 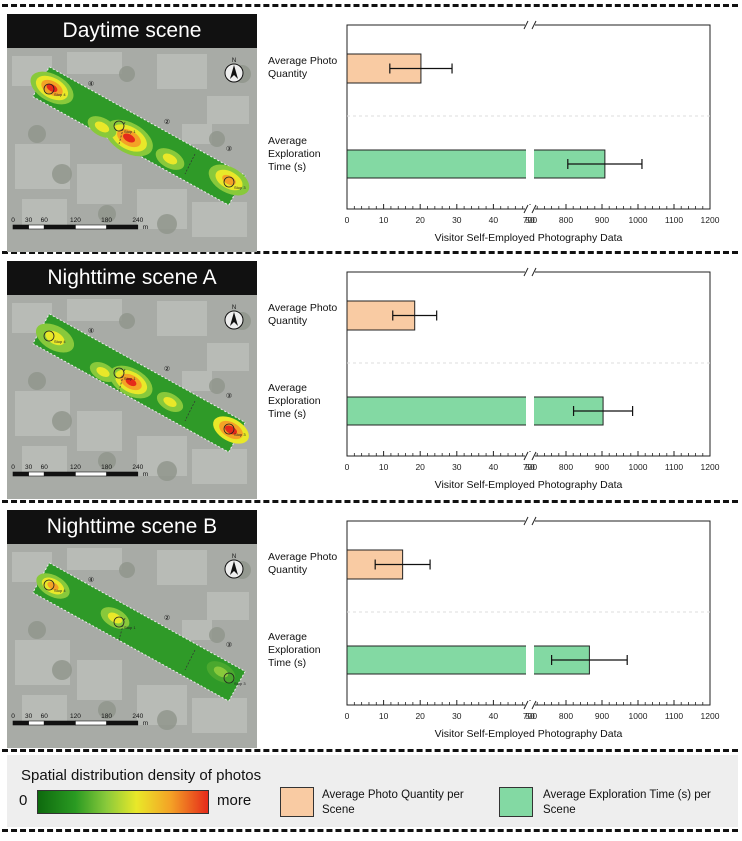 I want to click on stop-label: Stop 3, so click(x=240, y=187).